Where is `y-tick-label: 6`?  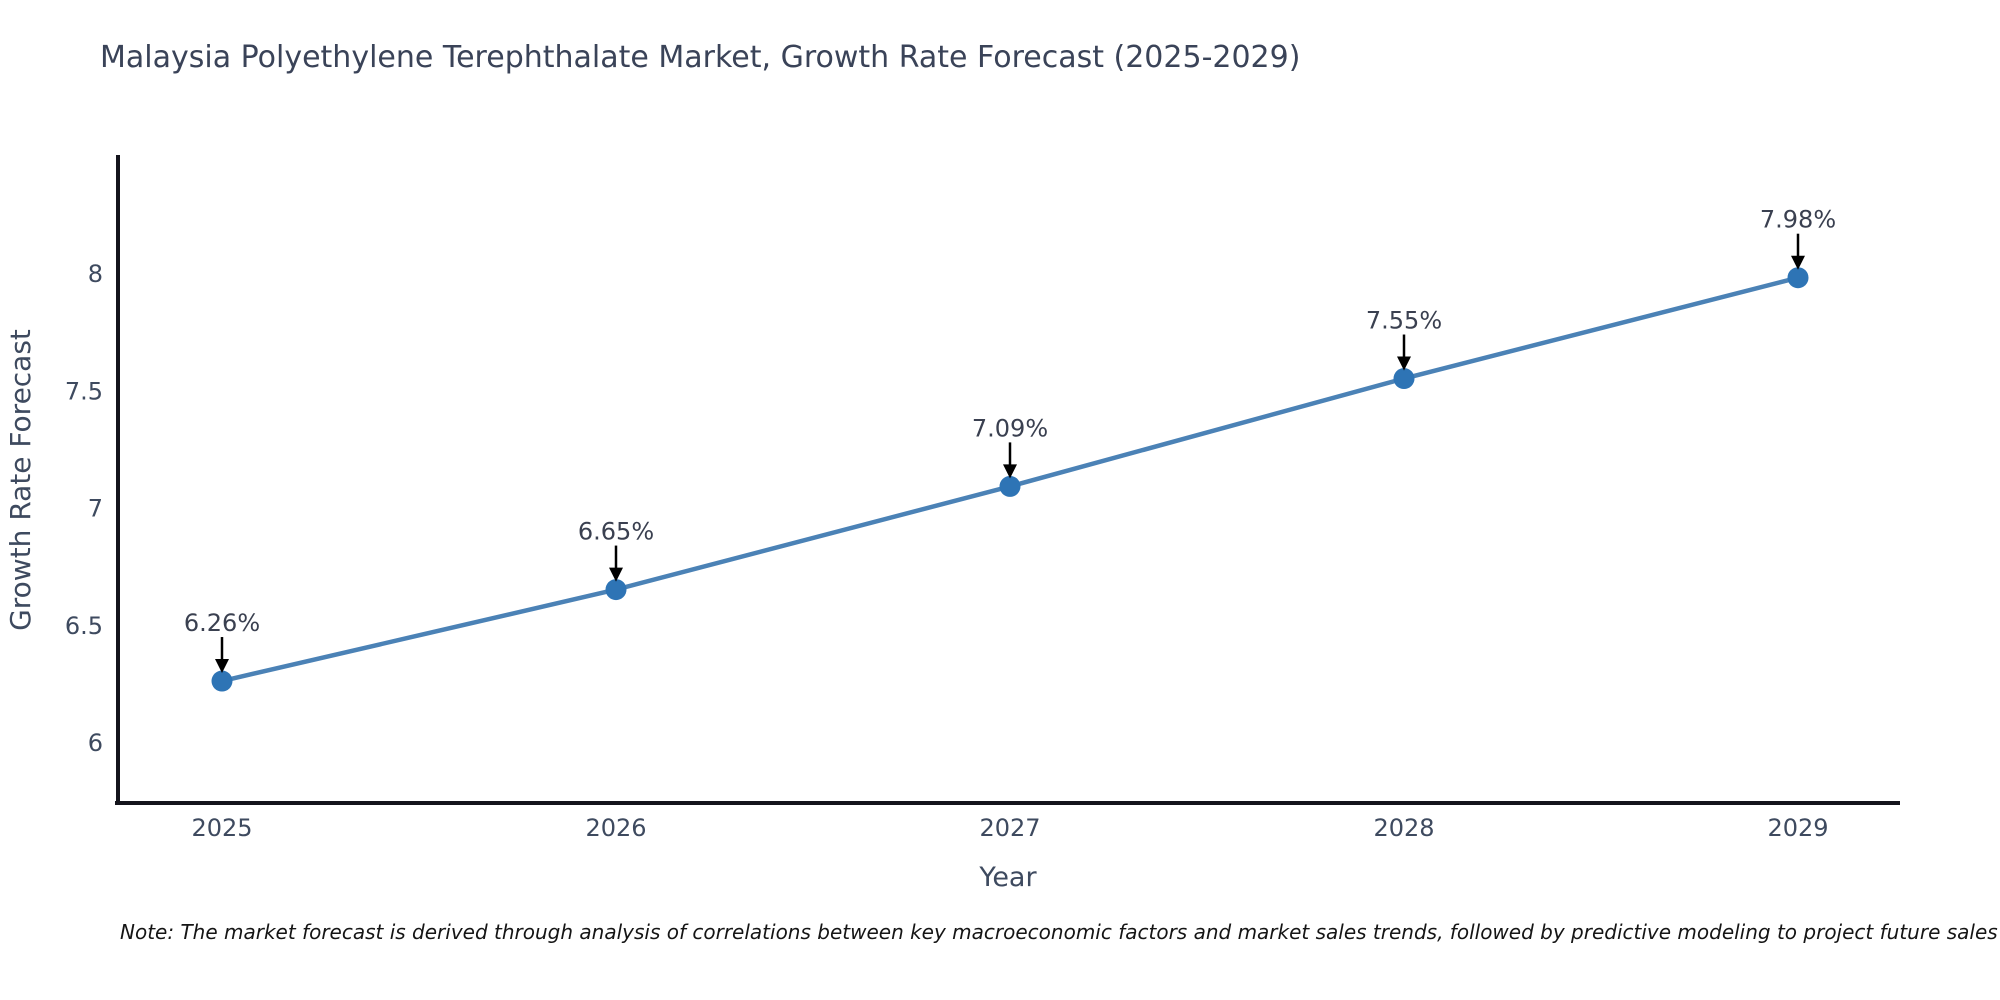
y-tick-label: 6 is located at coordinates (95, 743).